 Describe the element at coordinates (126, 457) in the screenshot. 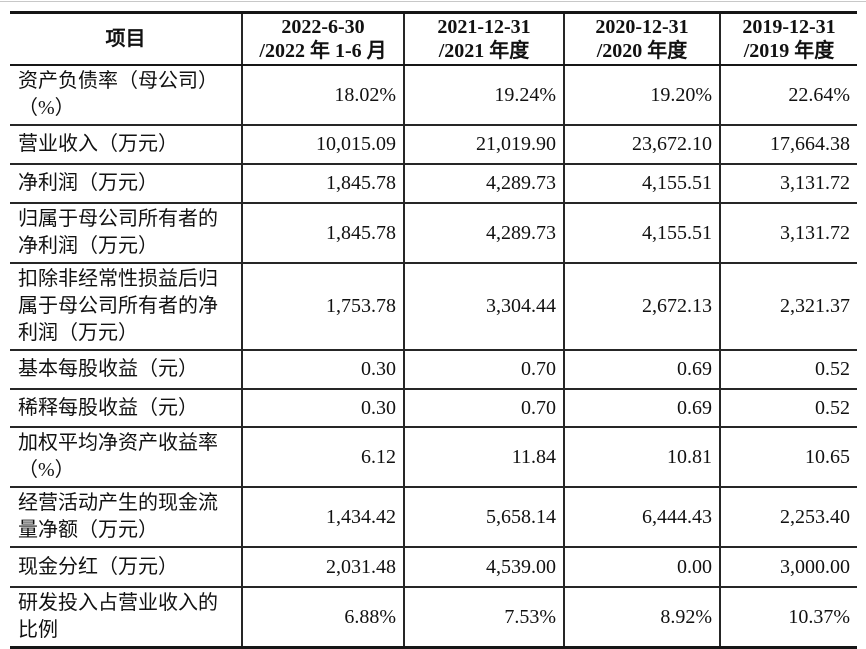

I see `row-label: 加权平均净资产收益率（%）` at that location.